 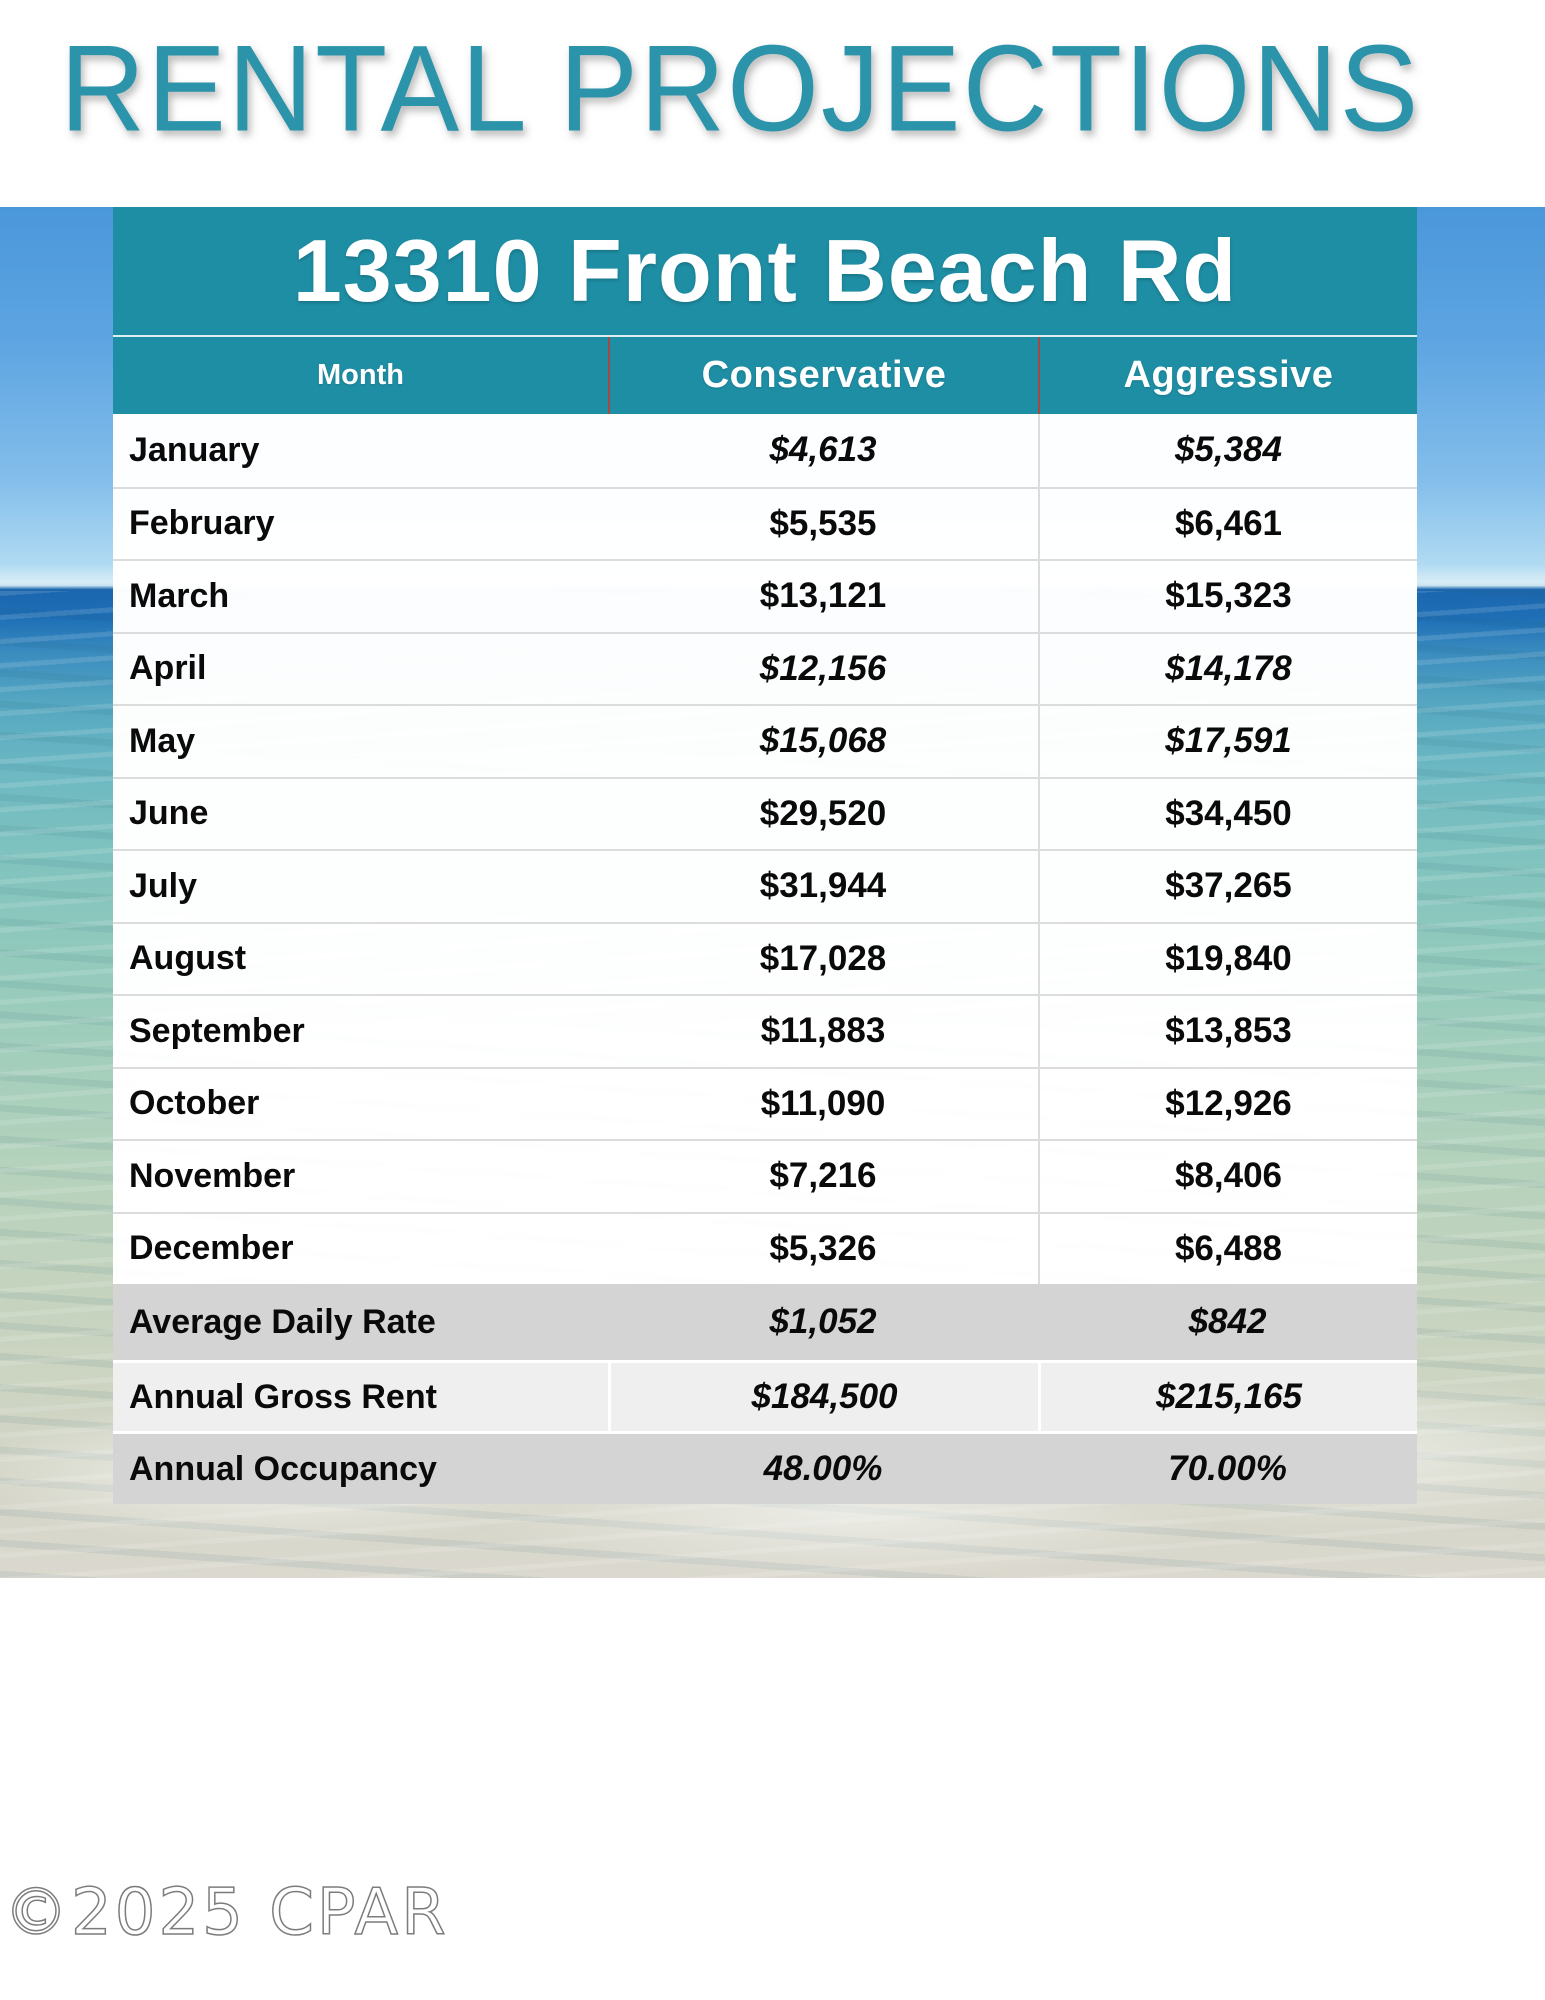 I want to click on month-cell: April, so click(x=168, y=668).